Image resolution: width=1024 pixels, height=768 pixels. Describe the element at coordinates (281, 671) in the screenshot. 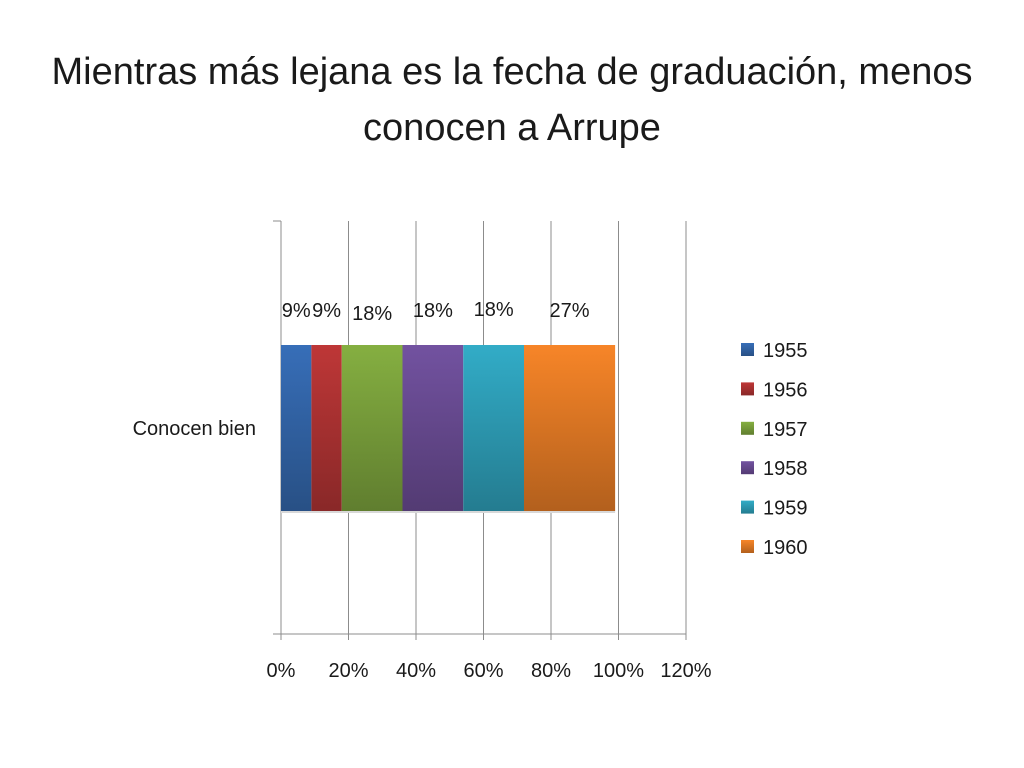

I see `x-tick-label: 0%` at that location.